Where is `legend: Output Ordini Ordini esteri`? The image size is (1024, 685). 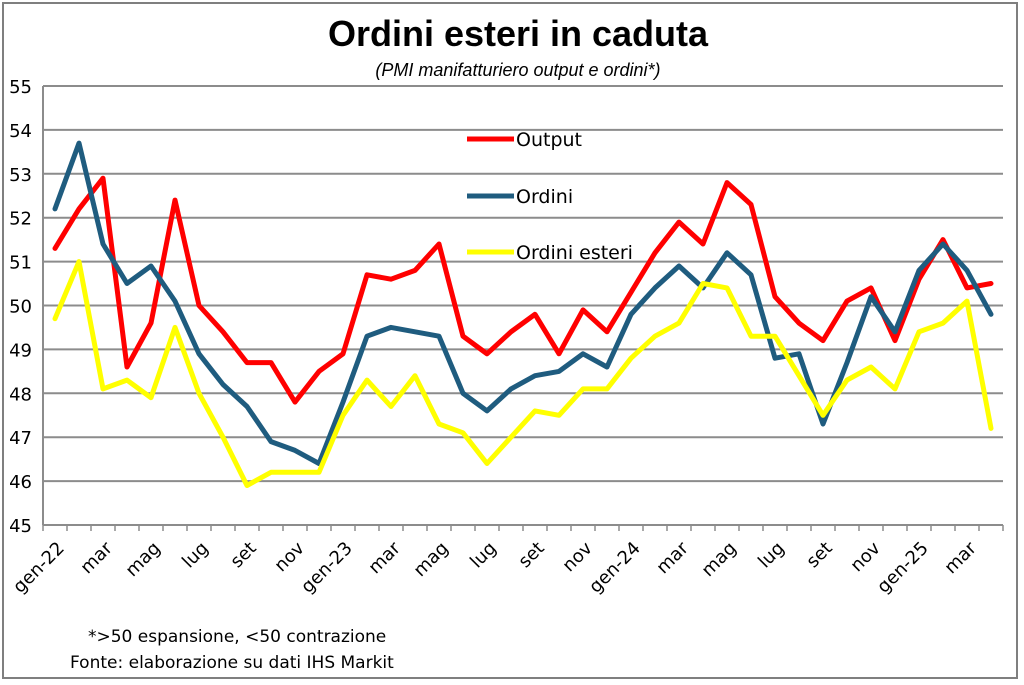 legend: Output Ordini Ordini esteri is located at coordinates (550, 196).